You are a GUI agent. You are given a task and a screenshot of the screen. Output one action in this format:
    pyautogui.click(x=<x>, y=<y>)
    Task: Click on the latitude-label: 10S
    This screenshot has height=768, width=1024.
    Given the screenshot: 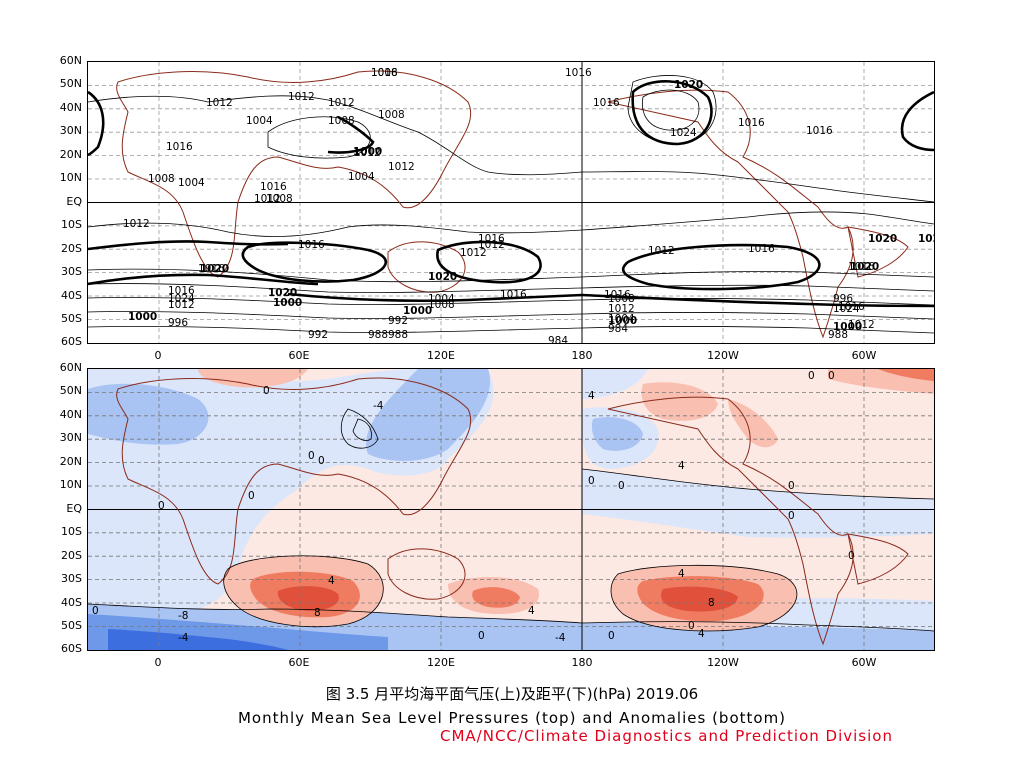 What is the action you would take?
    pyautogui.click(x=71, y=532)
    